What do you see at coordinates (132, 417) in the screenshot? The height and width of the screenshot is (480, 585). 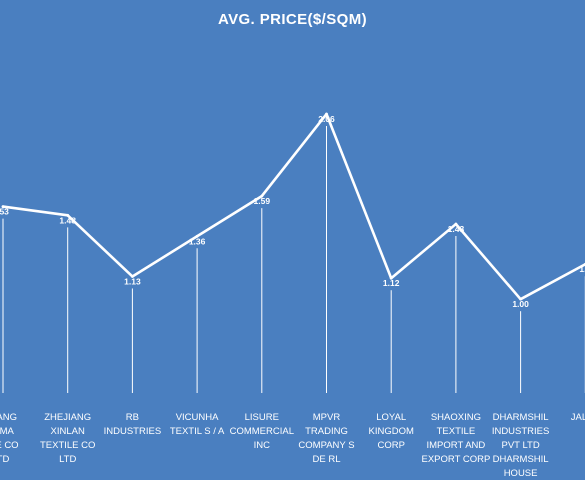 I see `category-label: RB` at bounding box center [132, 417].